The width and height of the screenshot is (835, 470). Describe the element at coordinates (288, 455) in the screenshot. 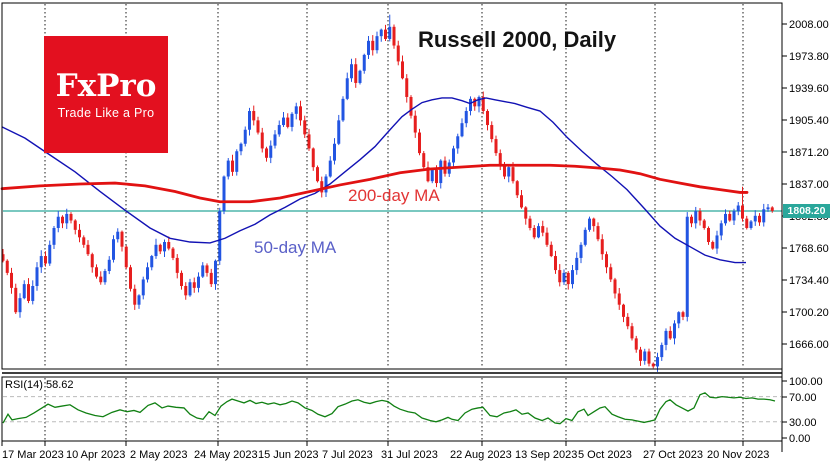

I see `time-axis-label: 15 Jun 2023` at that location.